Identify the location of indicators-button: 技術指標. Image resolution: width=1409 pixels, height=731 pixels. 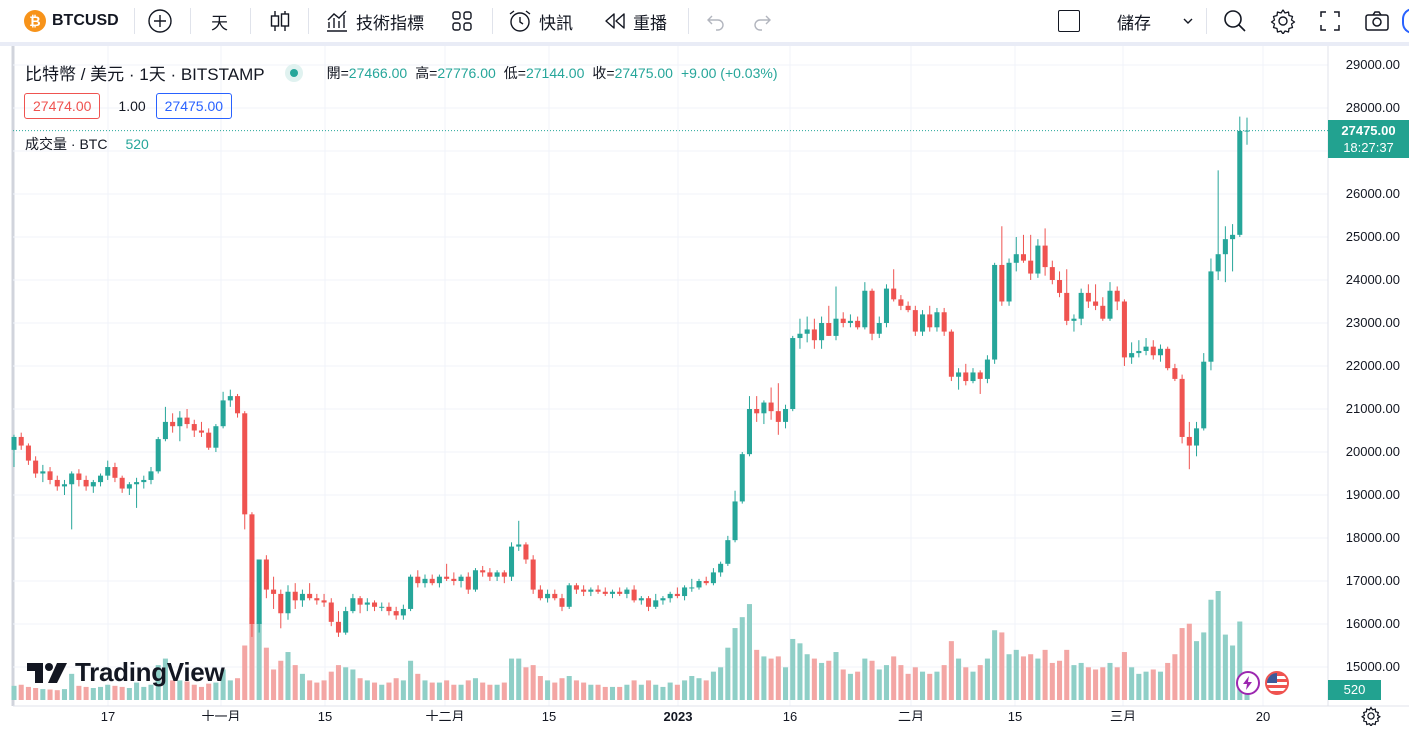
(374, 21).